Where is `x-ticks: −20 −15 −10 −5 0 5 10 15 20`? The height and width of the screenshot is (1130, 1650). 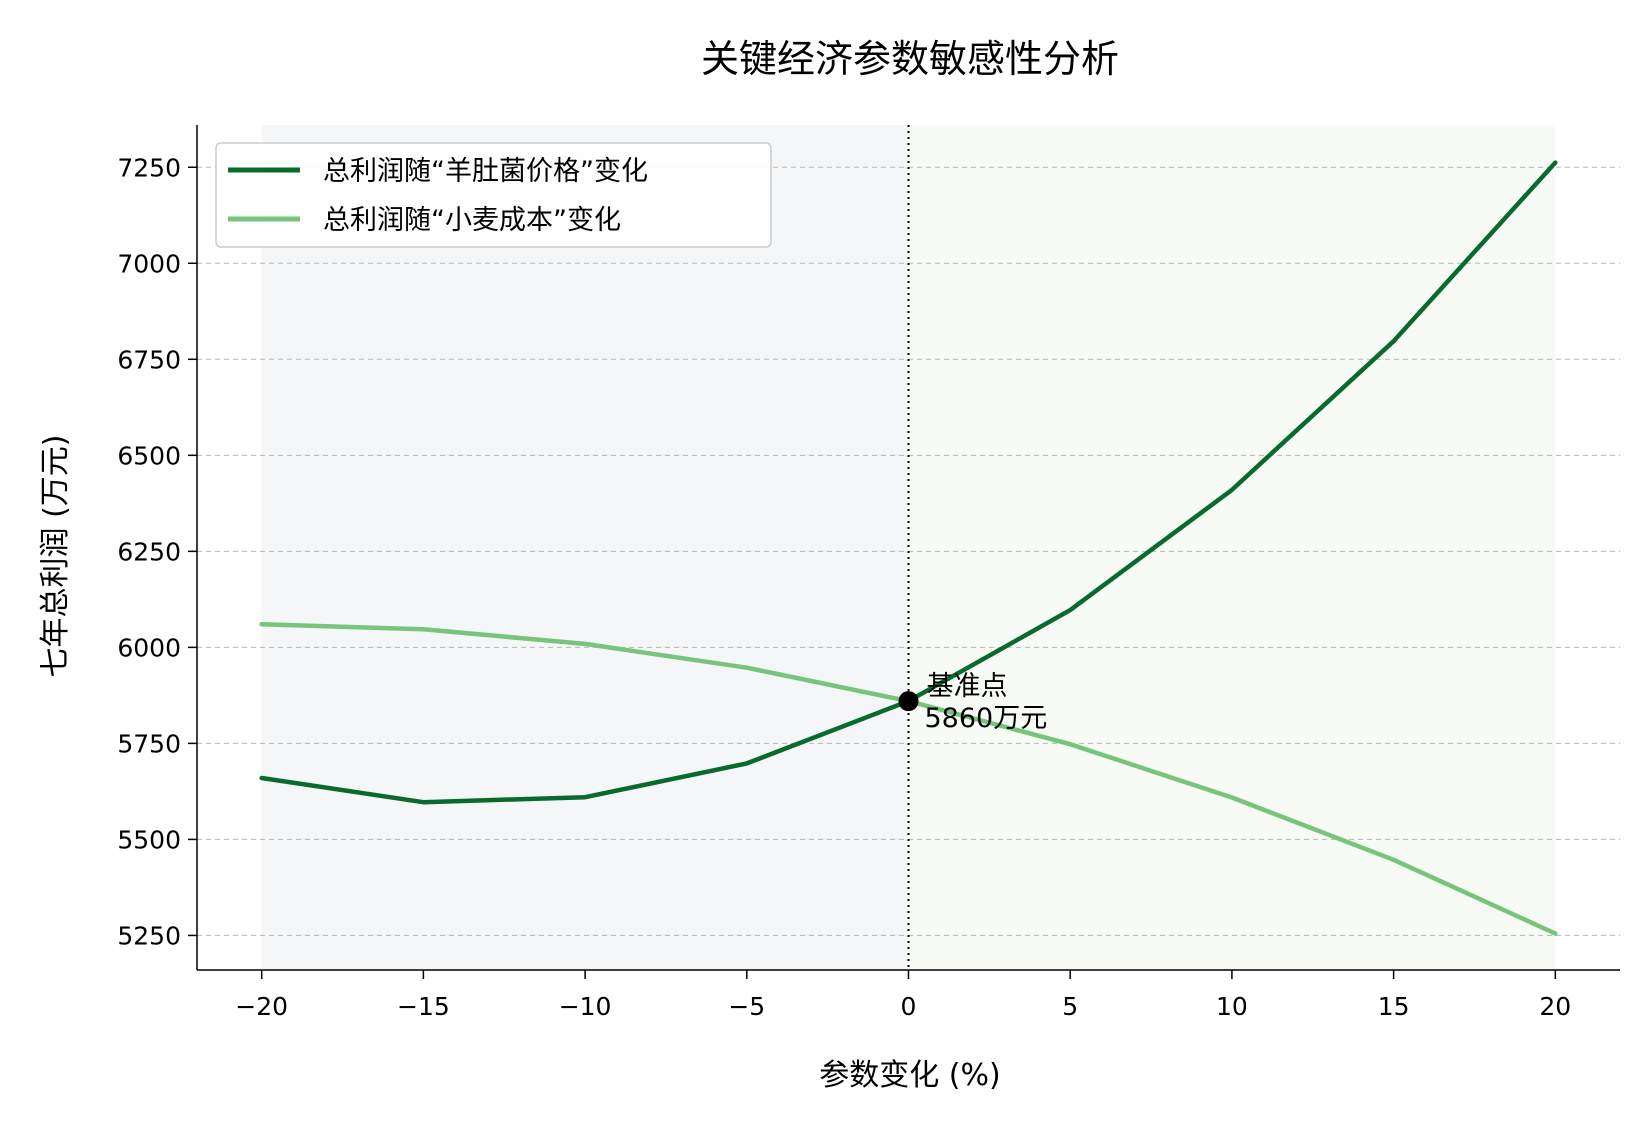 x-ticks: −20 −15 −10 −5 0 5 10 15 20 is located at coordinates (903, 995).